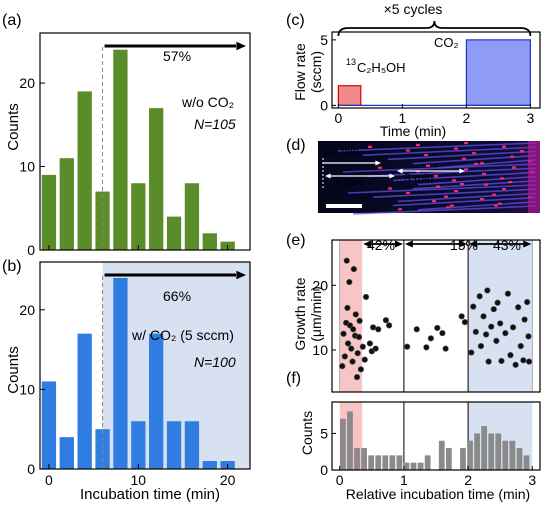 This screenshot has height=507, width=550. What do you see at coordinates (436, 316) in the screenshot?
I see `panel-e-frame` at bounding box center [436, 316].